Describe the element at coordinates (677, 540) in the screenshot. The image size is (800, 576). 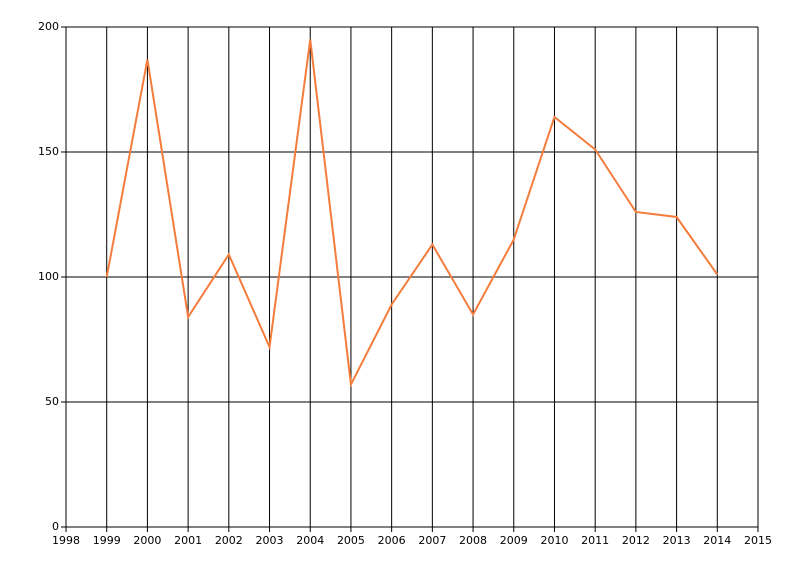
I see `x-tick-label: 2013` at that location.